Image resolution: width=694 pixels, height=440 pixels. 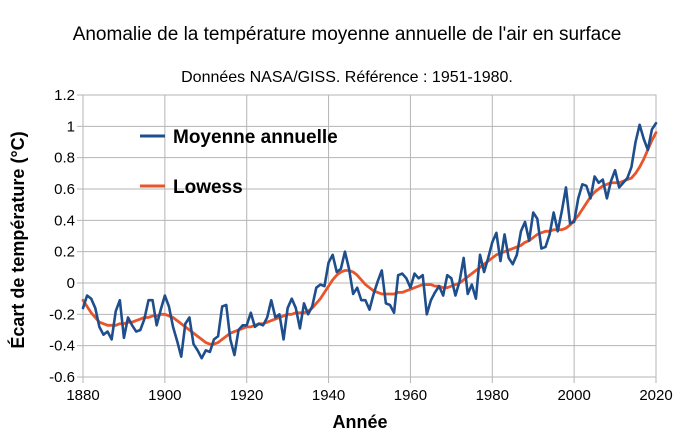 What do you see at coordinates (62, 346) in the screenshot?
I see `y-tick-label: -0.4` at bounding box center [62, 346].